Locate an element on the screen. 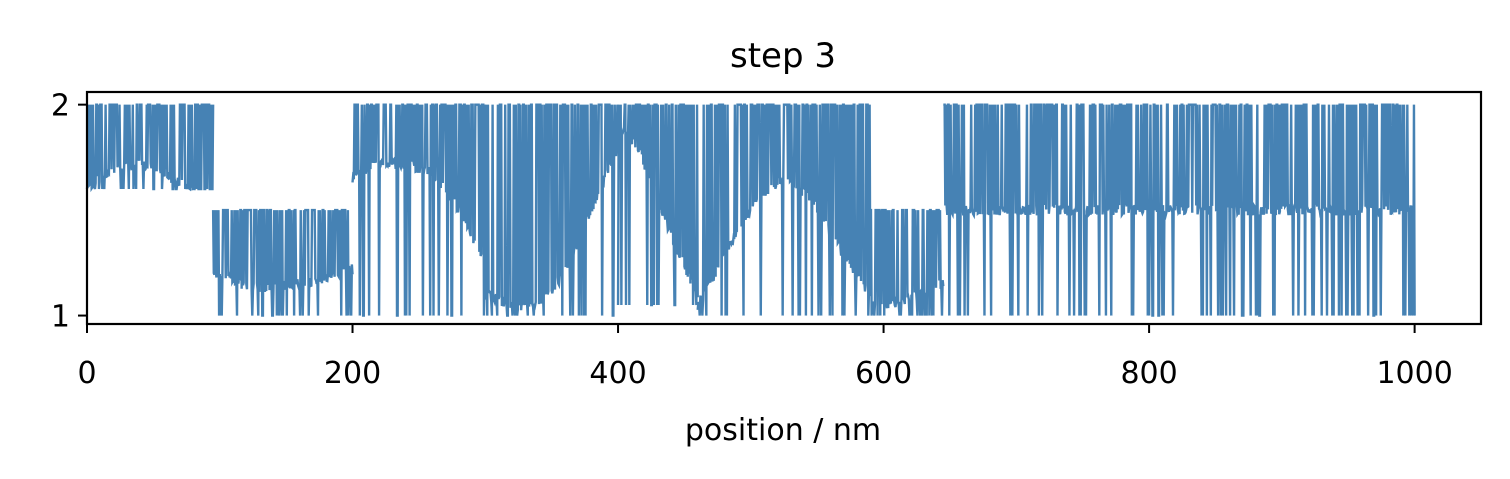  y-axis: 12 is located at coordinates (69, 212).